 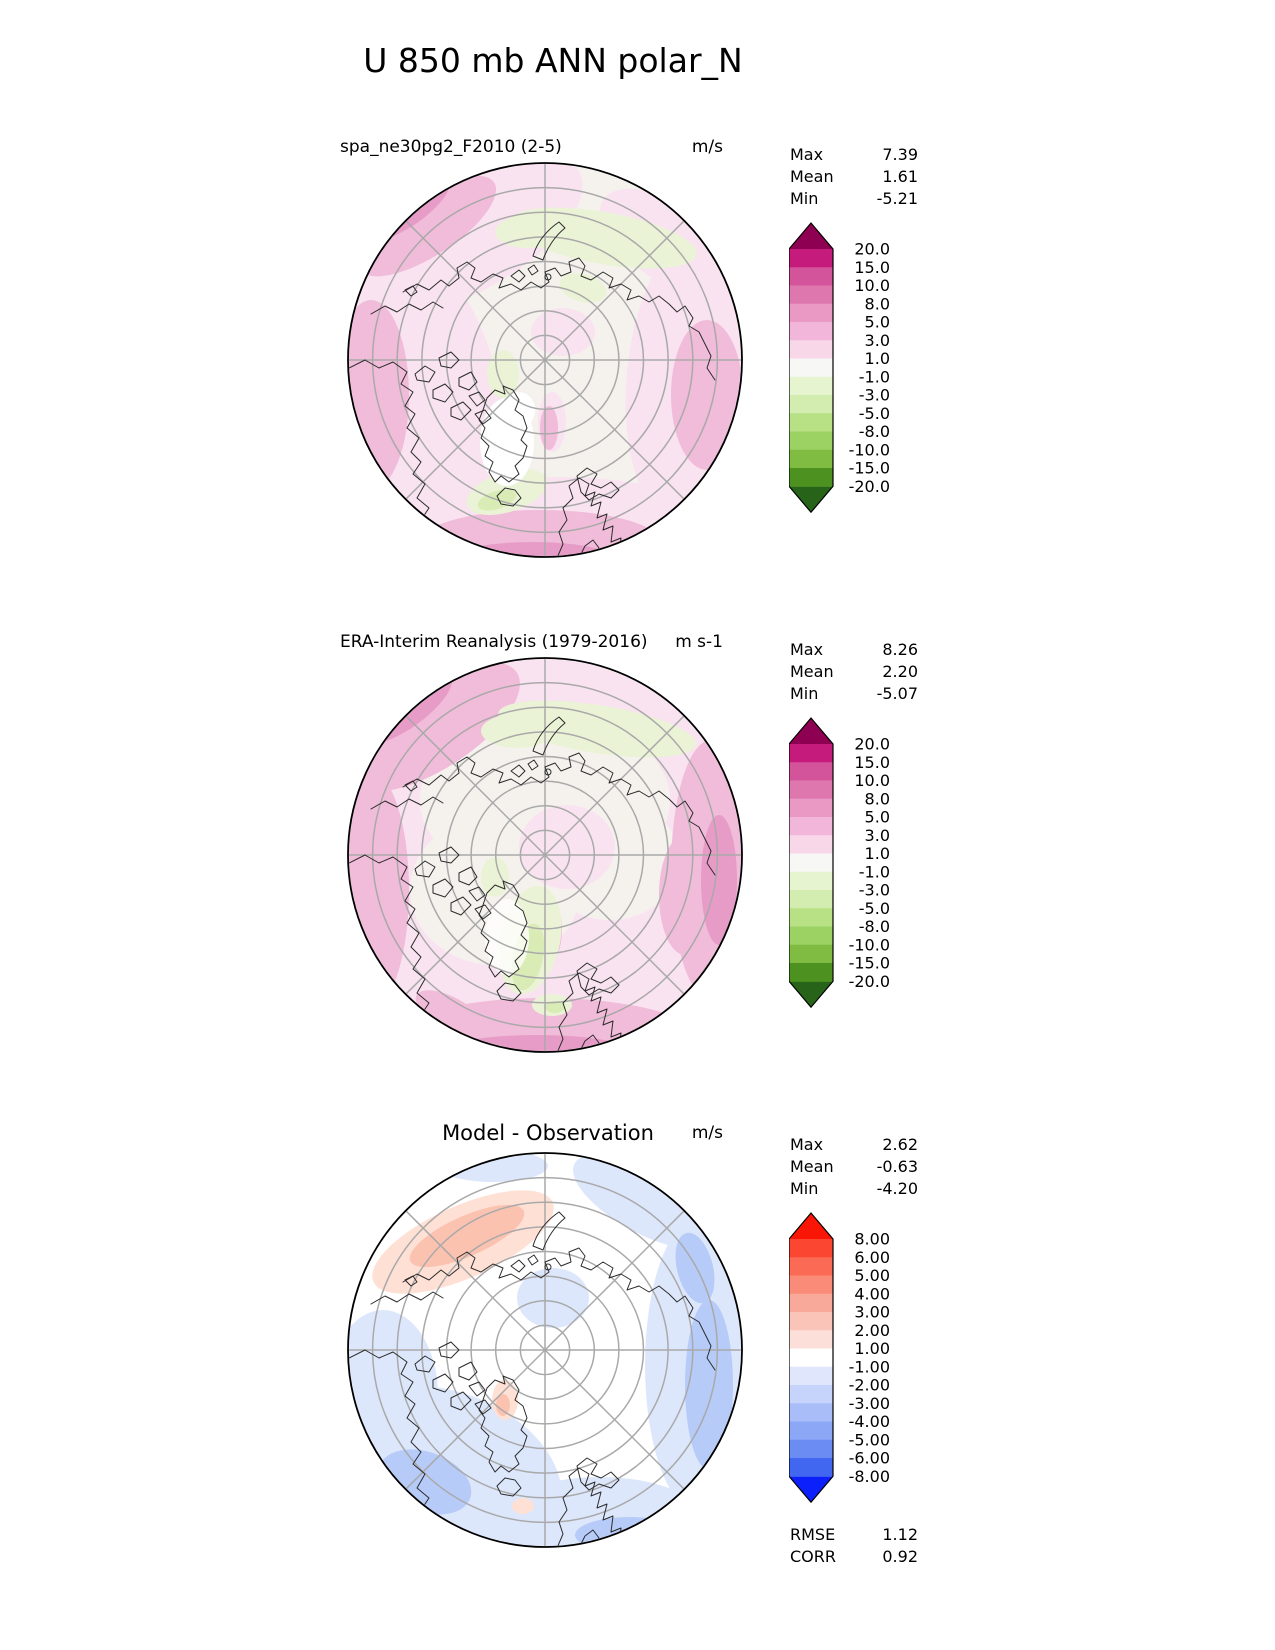 I want to click on polar-map-difference, so click(x=545, y=1350).